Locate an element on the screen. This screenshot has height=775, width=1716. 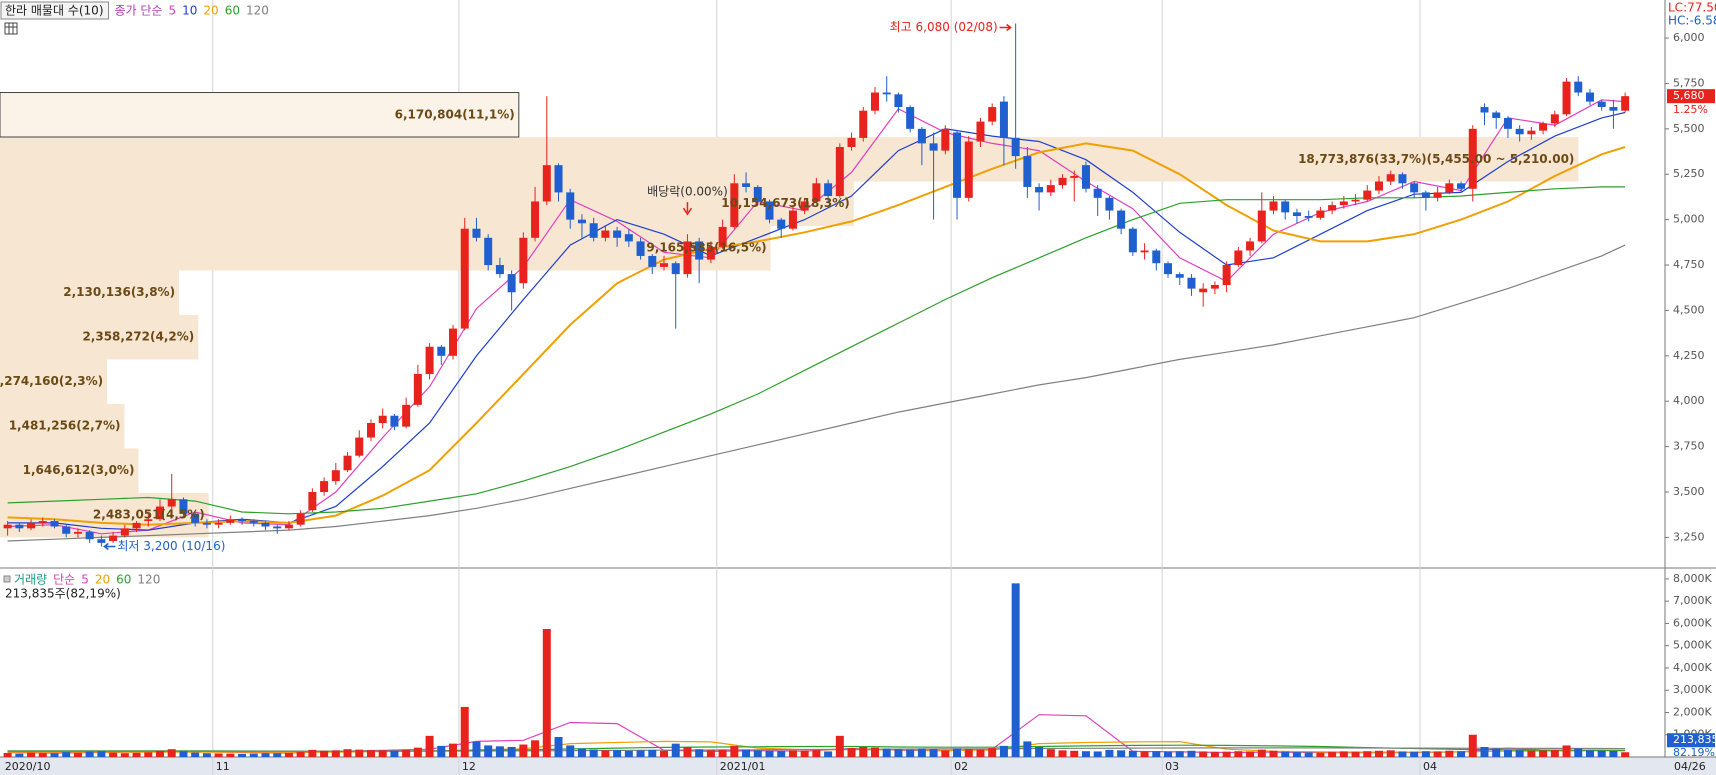
indicator-name: 한라 매물대 수(10) is located at coordinates (54, 11).